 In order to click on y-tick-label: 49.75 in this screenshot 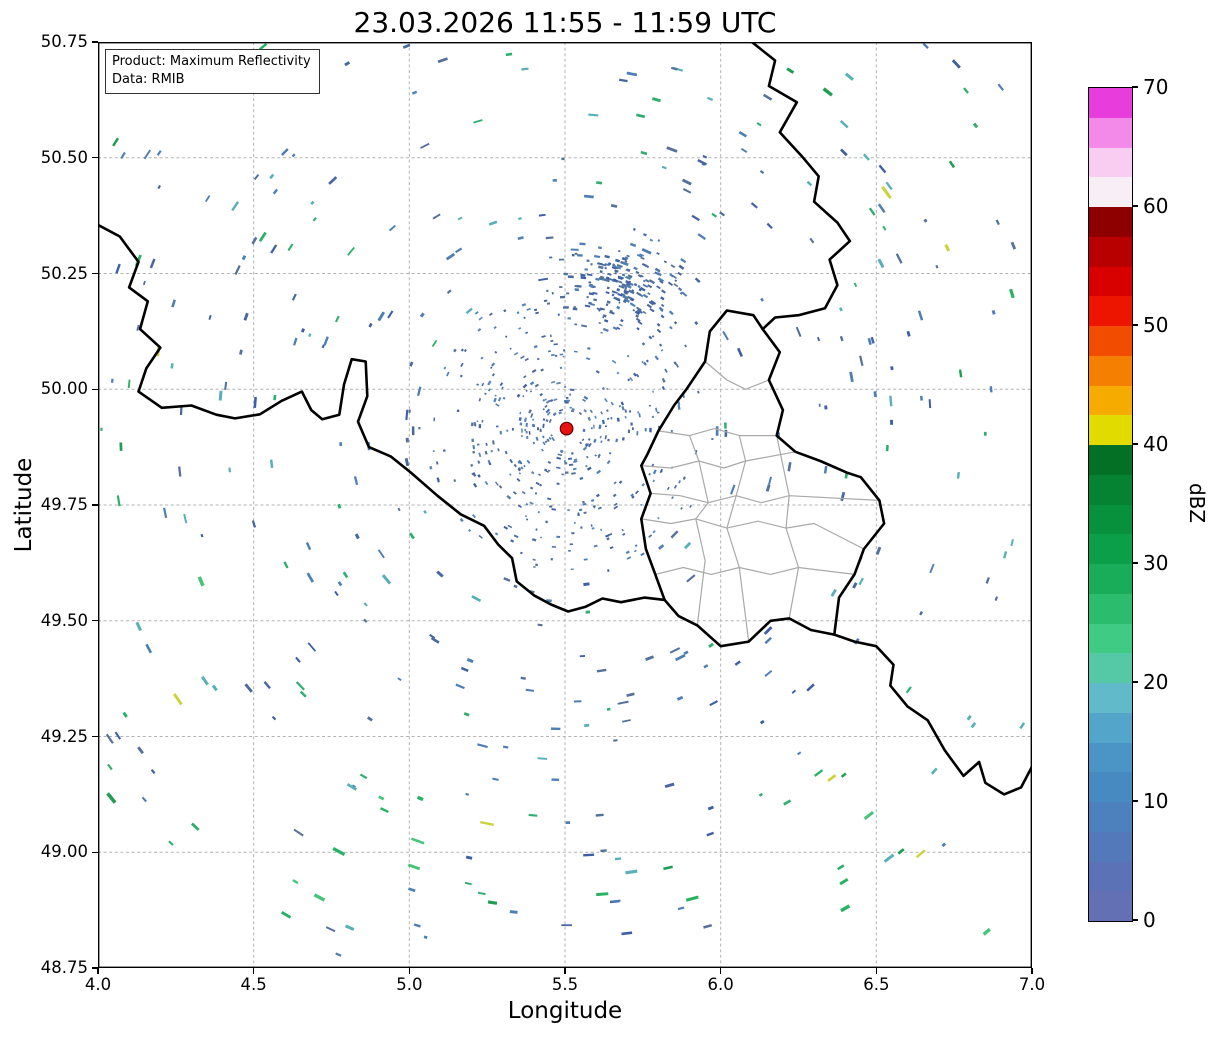, I will do `click(64, 504)`.